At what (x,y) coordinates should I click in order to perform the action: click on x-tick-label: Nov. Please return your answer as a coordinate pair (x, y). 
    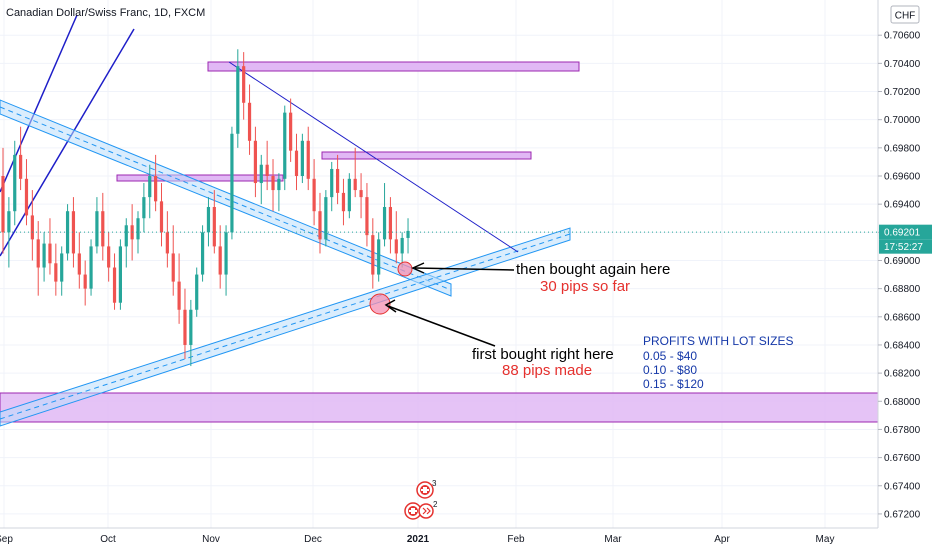
    Looking at the image, I should click on (211, 539).